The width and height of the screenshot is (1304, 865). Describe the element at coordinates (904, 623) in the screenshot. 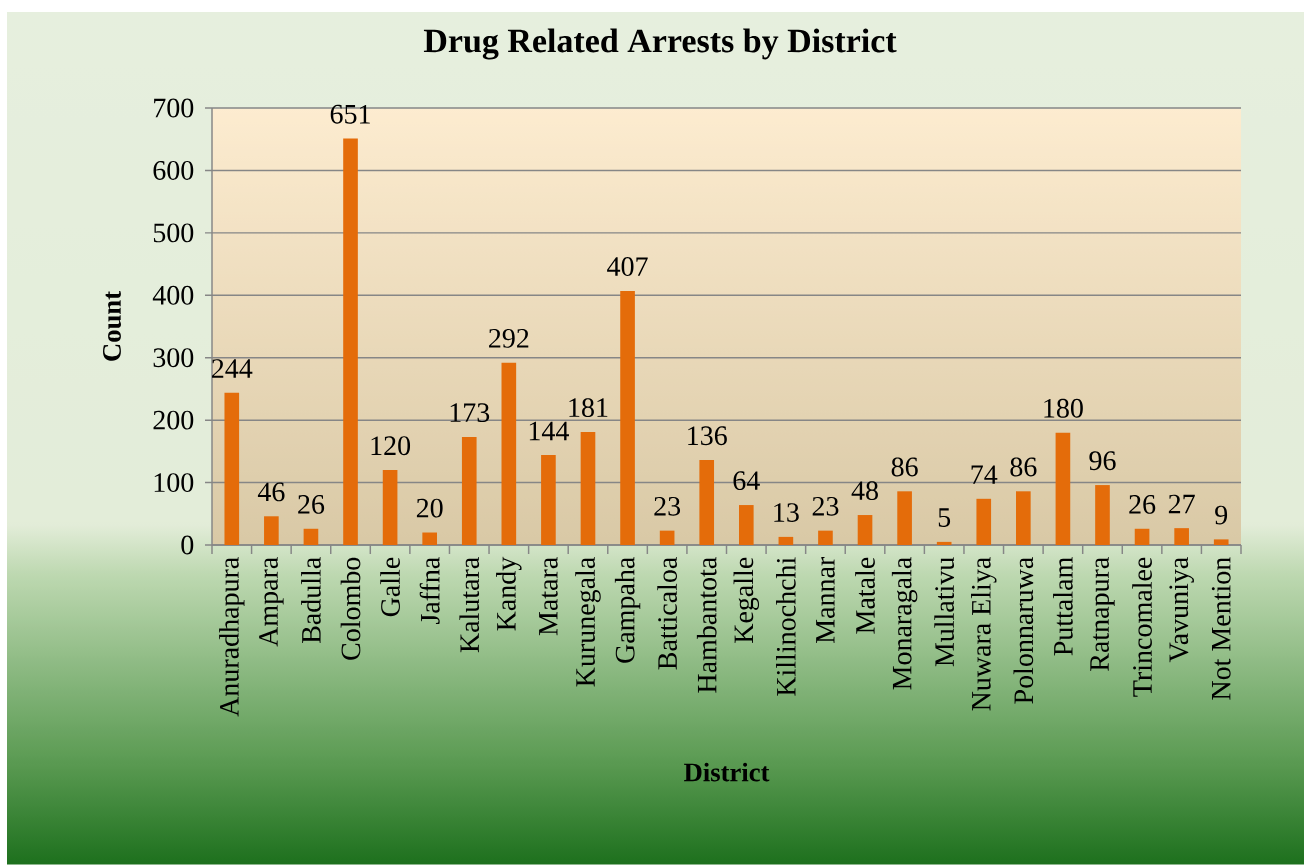

I see `x-tick-label: Monaragala` at that location.